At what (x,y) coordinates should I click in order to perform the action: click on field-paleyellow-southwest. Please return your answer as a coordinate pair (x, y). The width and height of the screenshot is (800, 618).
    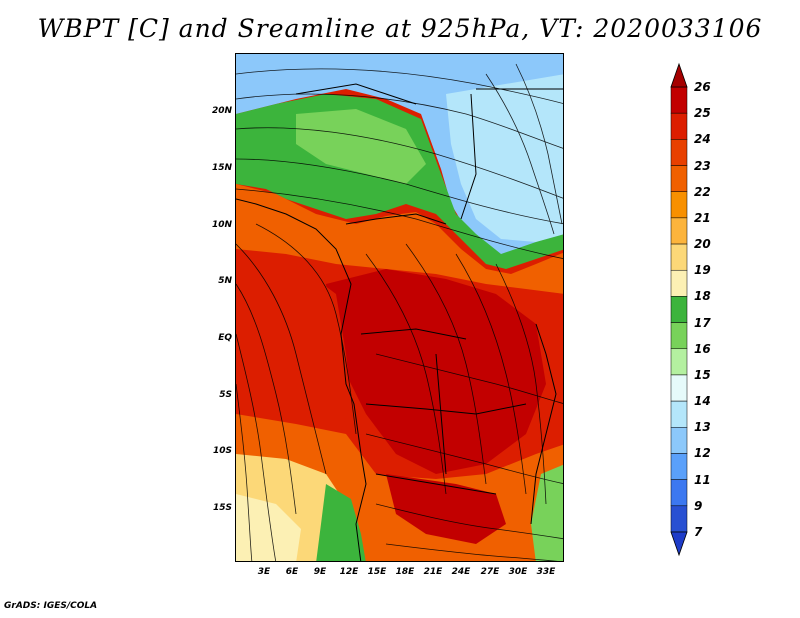
    Looking at the image, I should click on (268, 527).